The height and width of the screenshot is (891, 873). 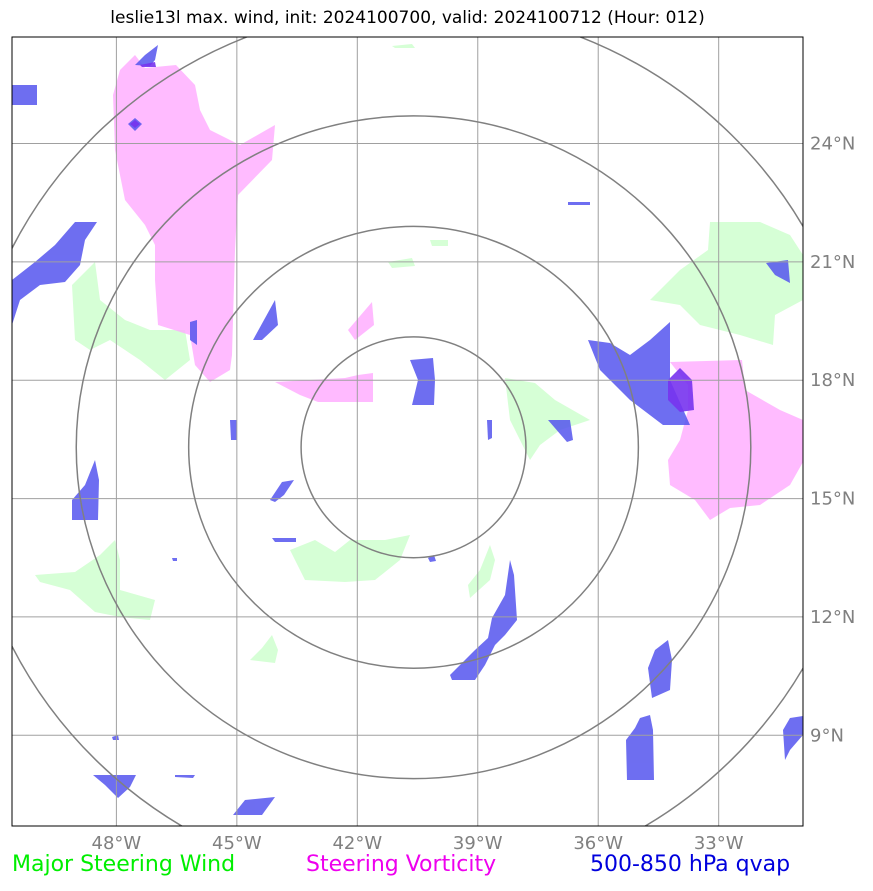 What do you see at coordinates (832, 144) in the screenshot?
I see `latitude-tick-label: 24°N` at bounding box center [832, 144].